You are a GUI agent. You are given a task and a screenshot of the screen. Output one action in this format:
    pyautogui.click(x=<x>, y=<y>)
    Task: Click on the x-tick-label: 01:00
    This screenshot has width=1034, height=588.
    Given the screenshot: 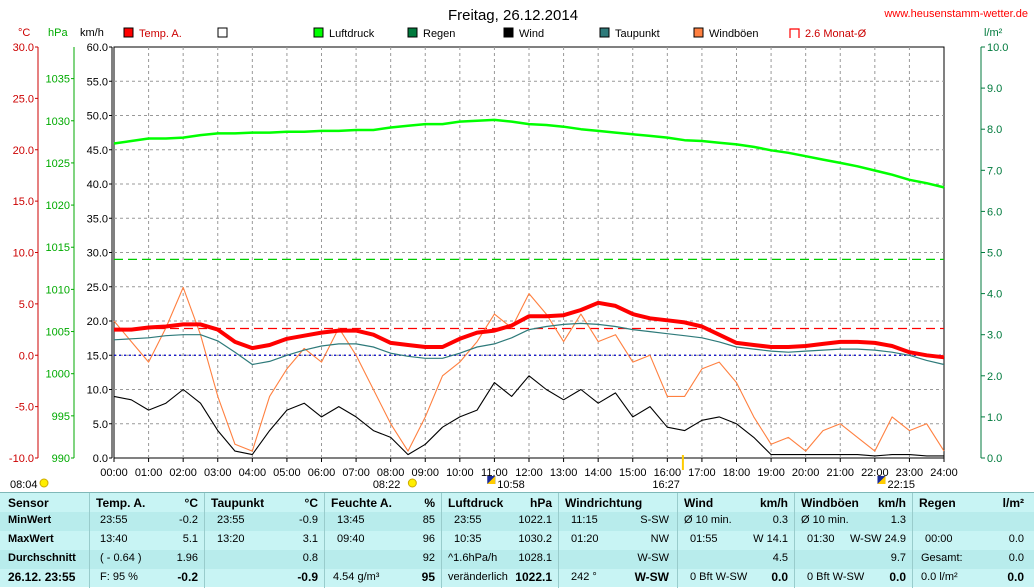 What is the action you would take?
    pyautogui.click(x=149, y=473)
    